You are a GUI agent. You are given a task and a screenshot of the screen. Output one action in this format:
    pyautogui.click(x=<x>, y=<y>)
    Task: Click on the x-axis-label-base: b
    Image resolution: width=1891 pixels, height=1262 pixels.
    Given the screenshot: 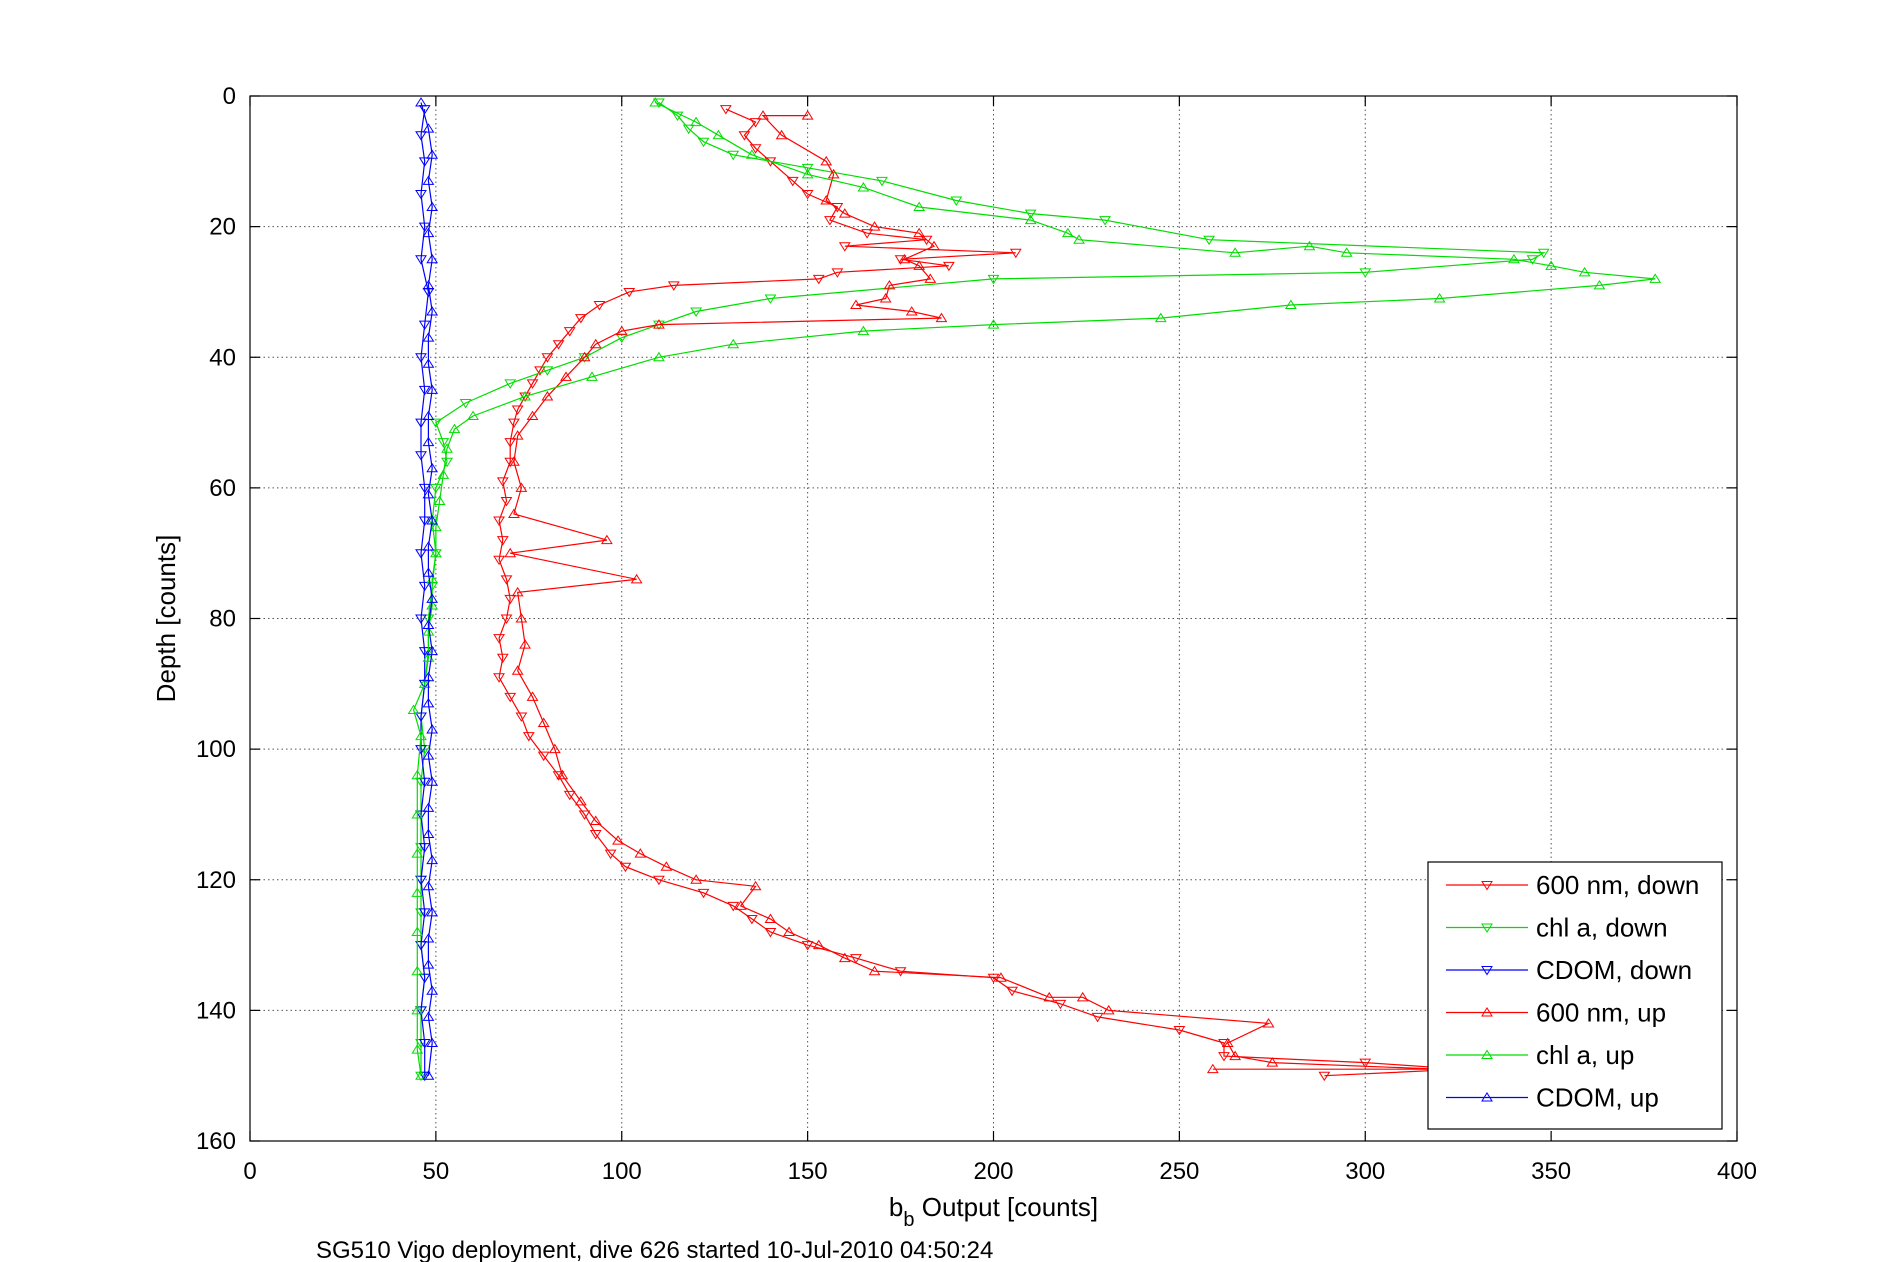 What is the action you would take?
    pyautogui.click(x=896, y=1207)
    